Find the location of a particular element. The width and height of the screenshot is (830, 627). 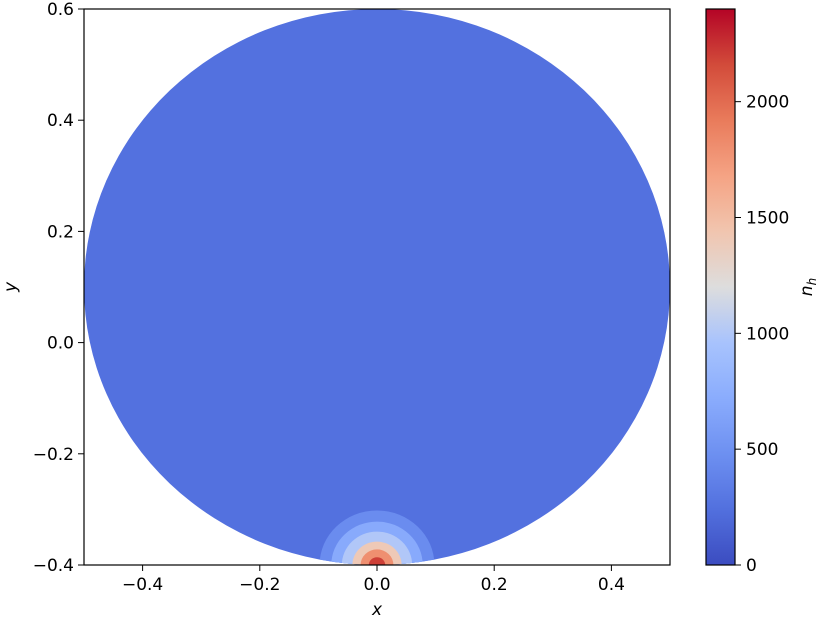

x-tick-label: −0.2 is located at coordinates (259, 585).